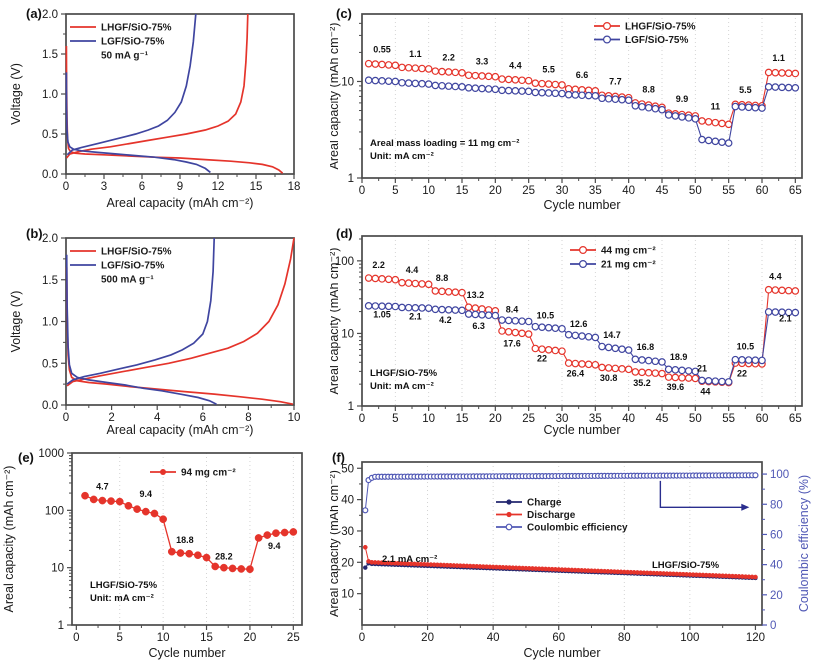  What do you see at coordinates (546, 316) in the screenshot?
I see `svg-text: 10.5` at bounding box center [546, 316].